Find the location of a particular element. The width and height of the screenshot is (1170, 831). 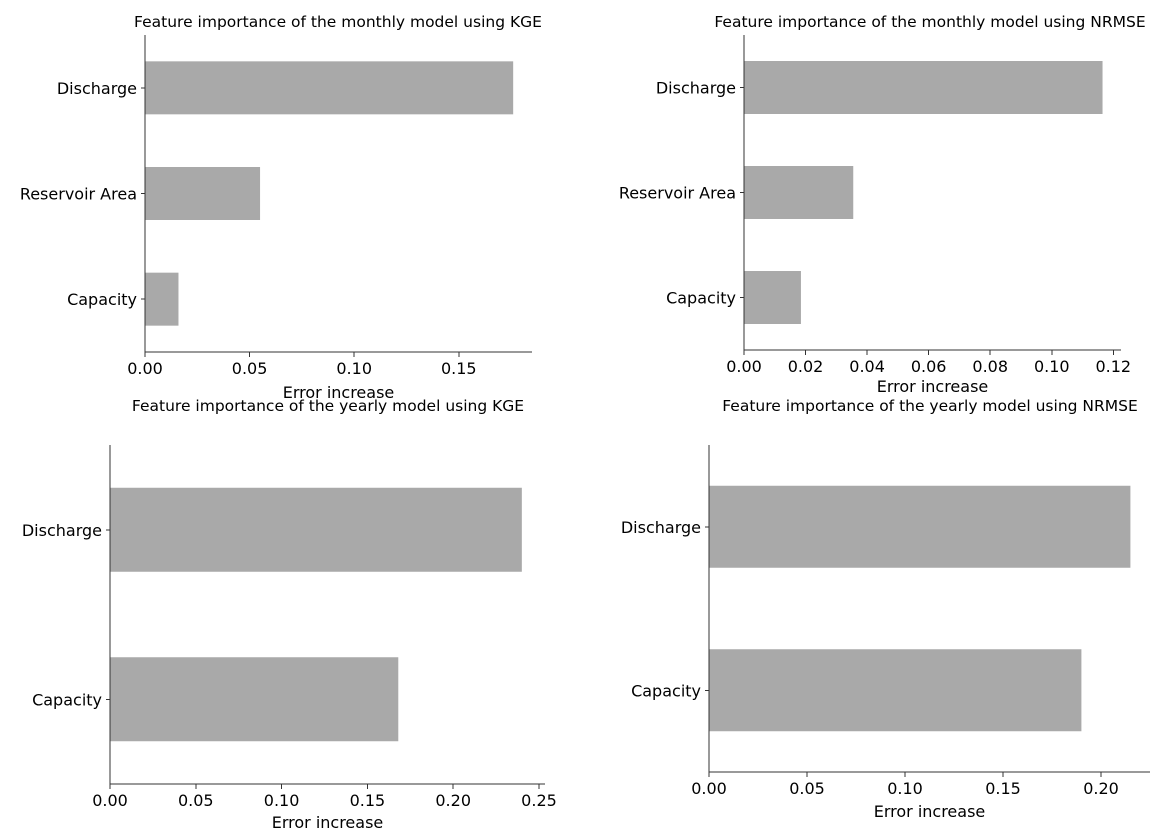

x-tick-label: 0.06 is located at coordinates (929, 366).